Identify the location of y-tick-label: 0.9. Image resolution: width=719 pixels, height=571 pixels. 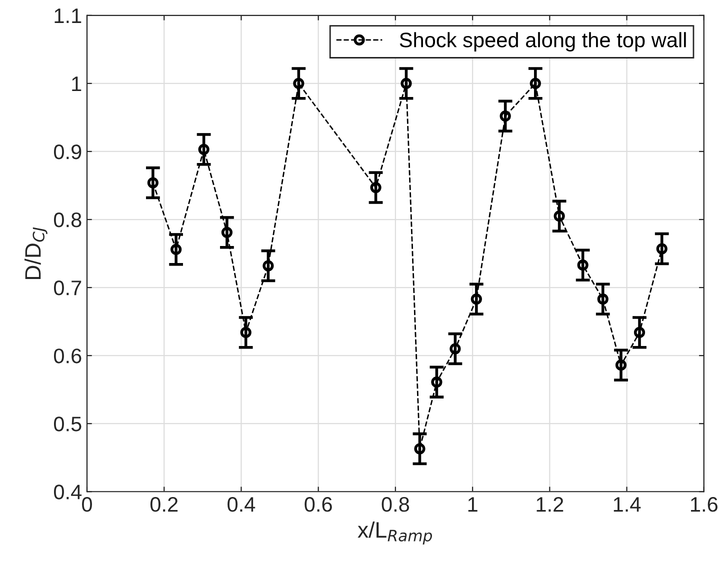
(68, 152).